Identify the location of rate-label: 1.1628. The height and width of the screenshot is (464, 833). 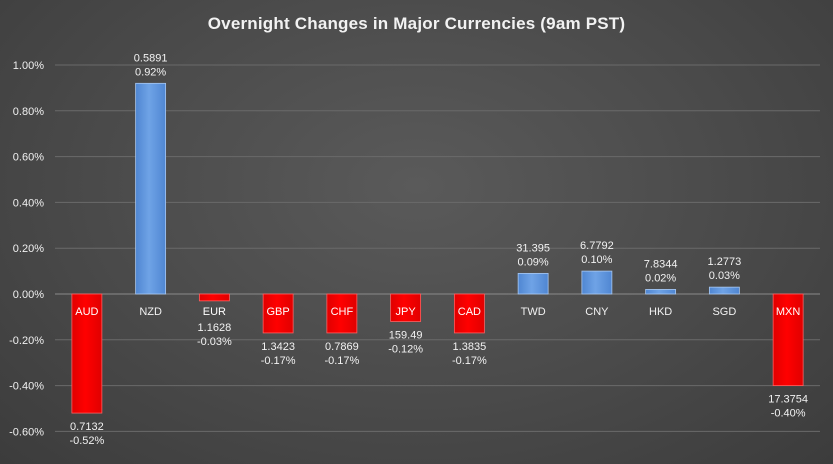
(215, 328).